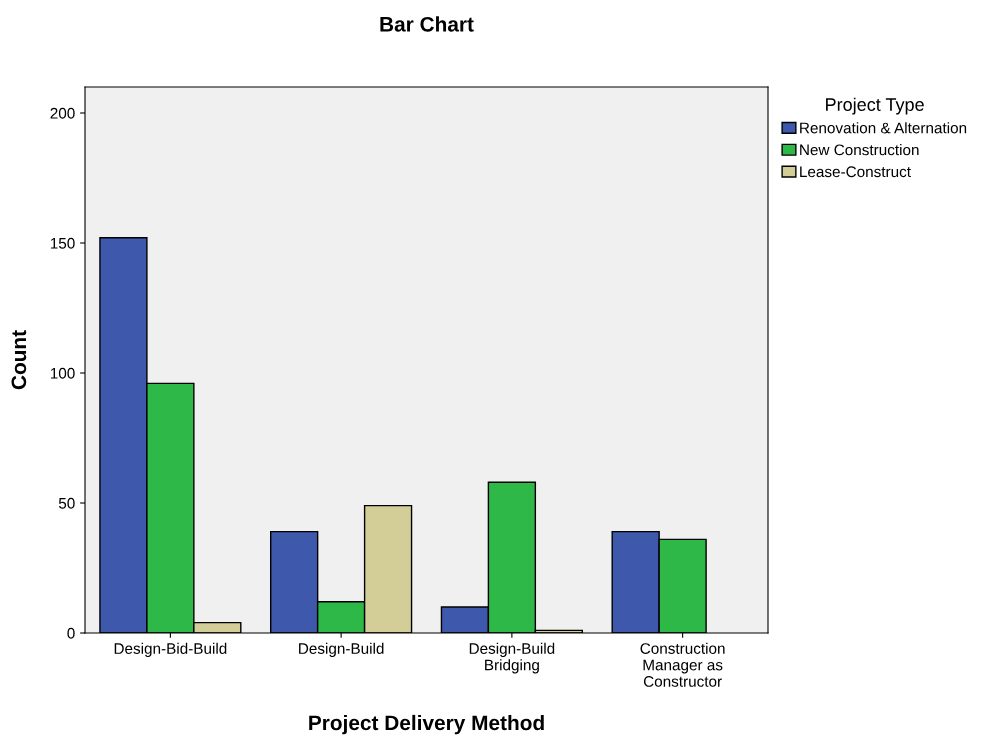 The image size is (1005, 753). What do you see at coordinates (427, 24) in the screenshot?
I see `chart-title: Bar Chart` at bounding box center [427, 24].